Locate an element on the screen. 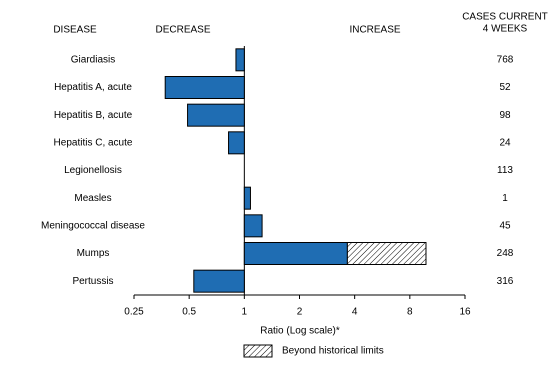  category-label: Meningococcal disease is located at coordinates (93, 225).